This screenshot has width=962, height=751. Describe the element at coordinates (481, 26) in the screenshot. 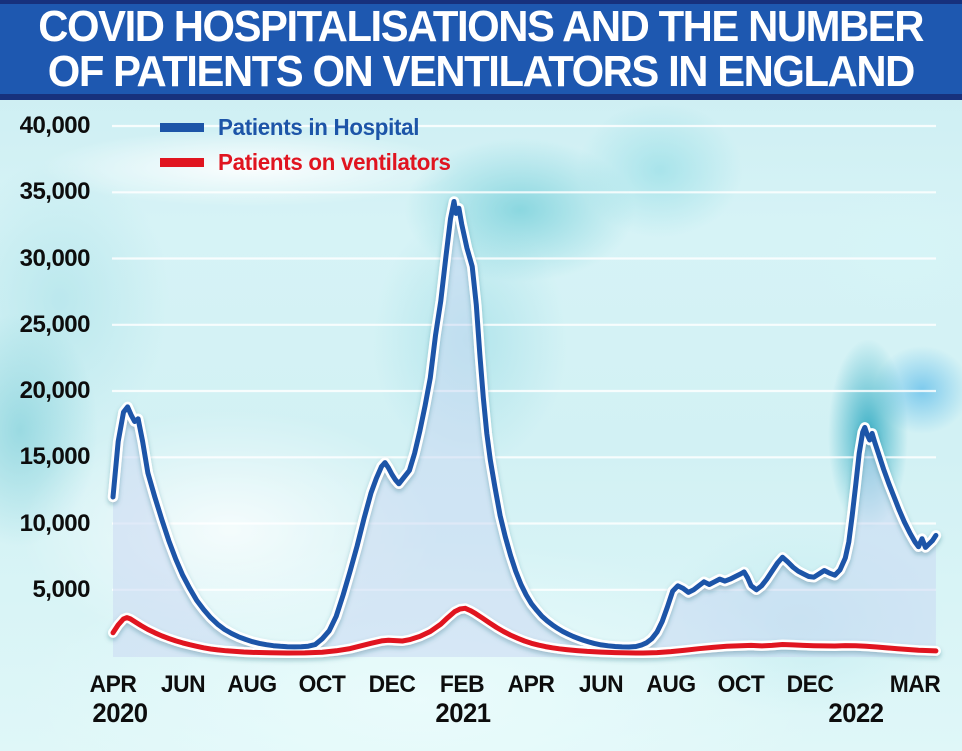

I see `page-title-line-1: COVID HOSPITALISATIONS AND THE NUMBER` at that location.